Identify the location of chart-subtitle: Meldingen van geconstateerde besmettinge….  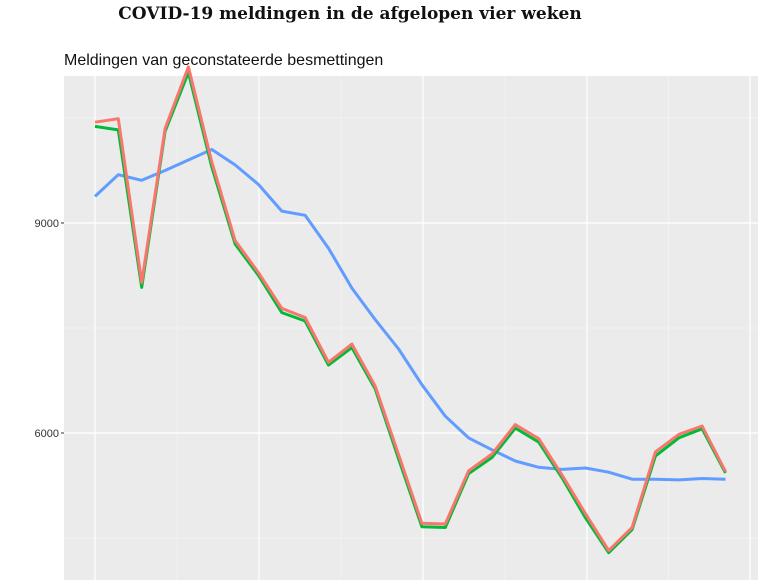
(224, 60).